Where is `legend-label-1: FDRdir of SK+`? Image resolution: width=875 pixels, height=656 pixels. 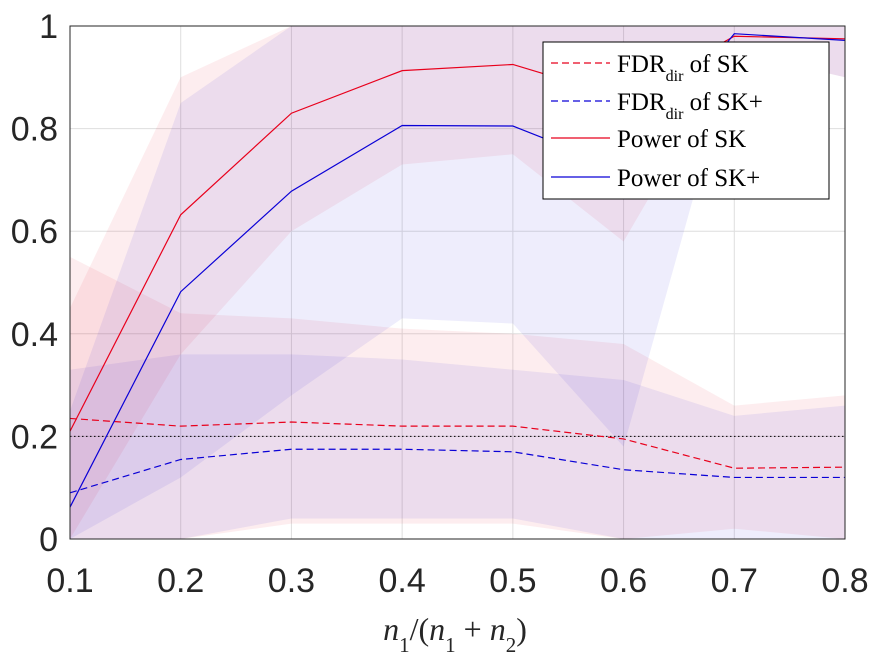 legend-label-1: FDRdir of SK+ is located at coordinates (690, 106).